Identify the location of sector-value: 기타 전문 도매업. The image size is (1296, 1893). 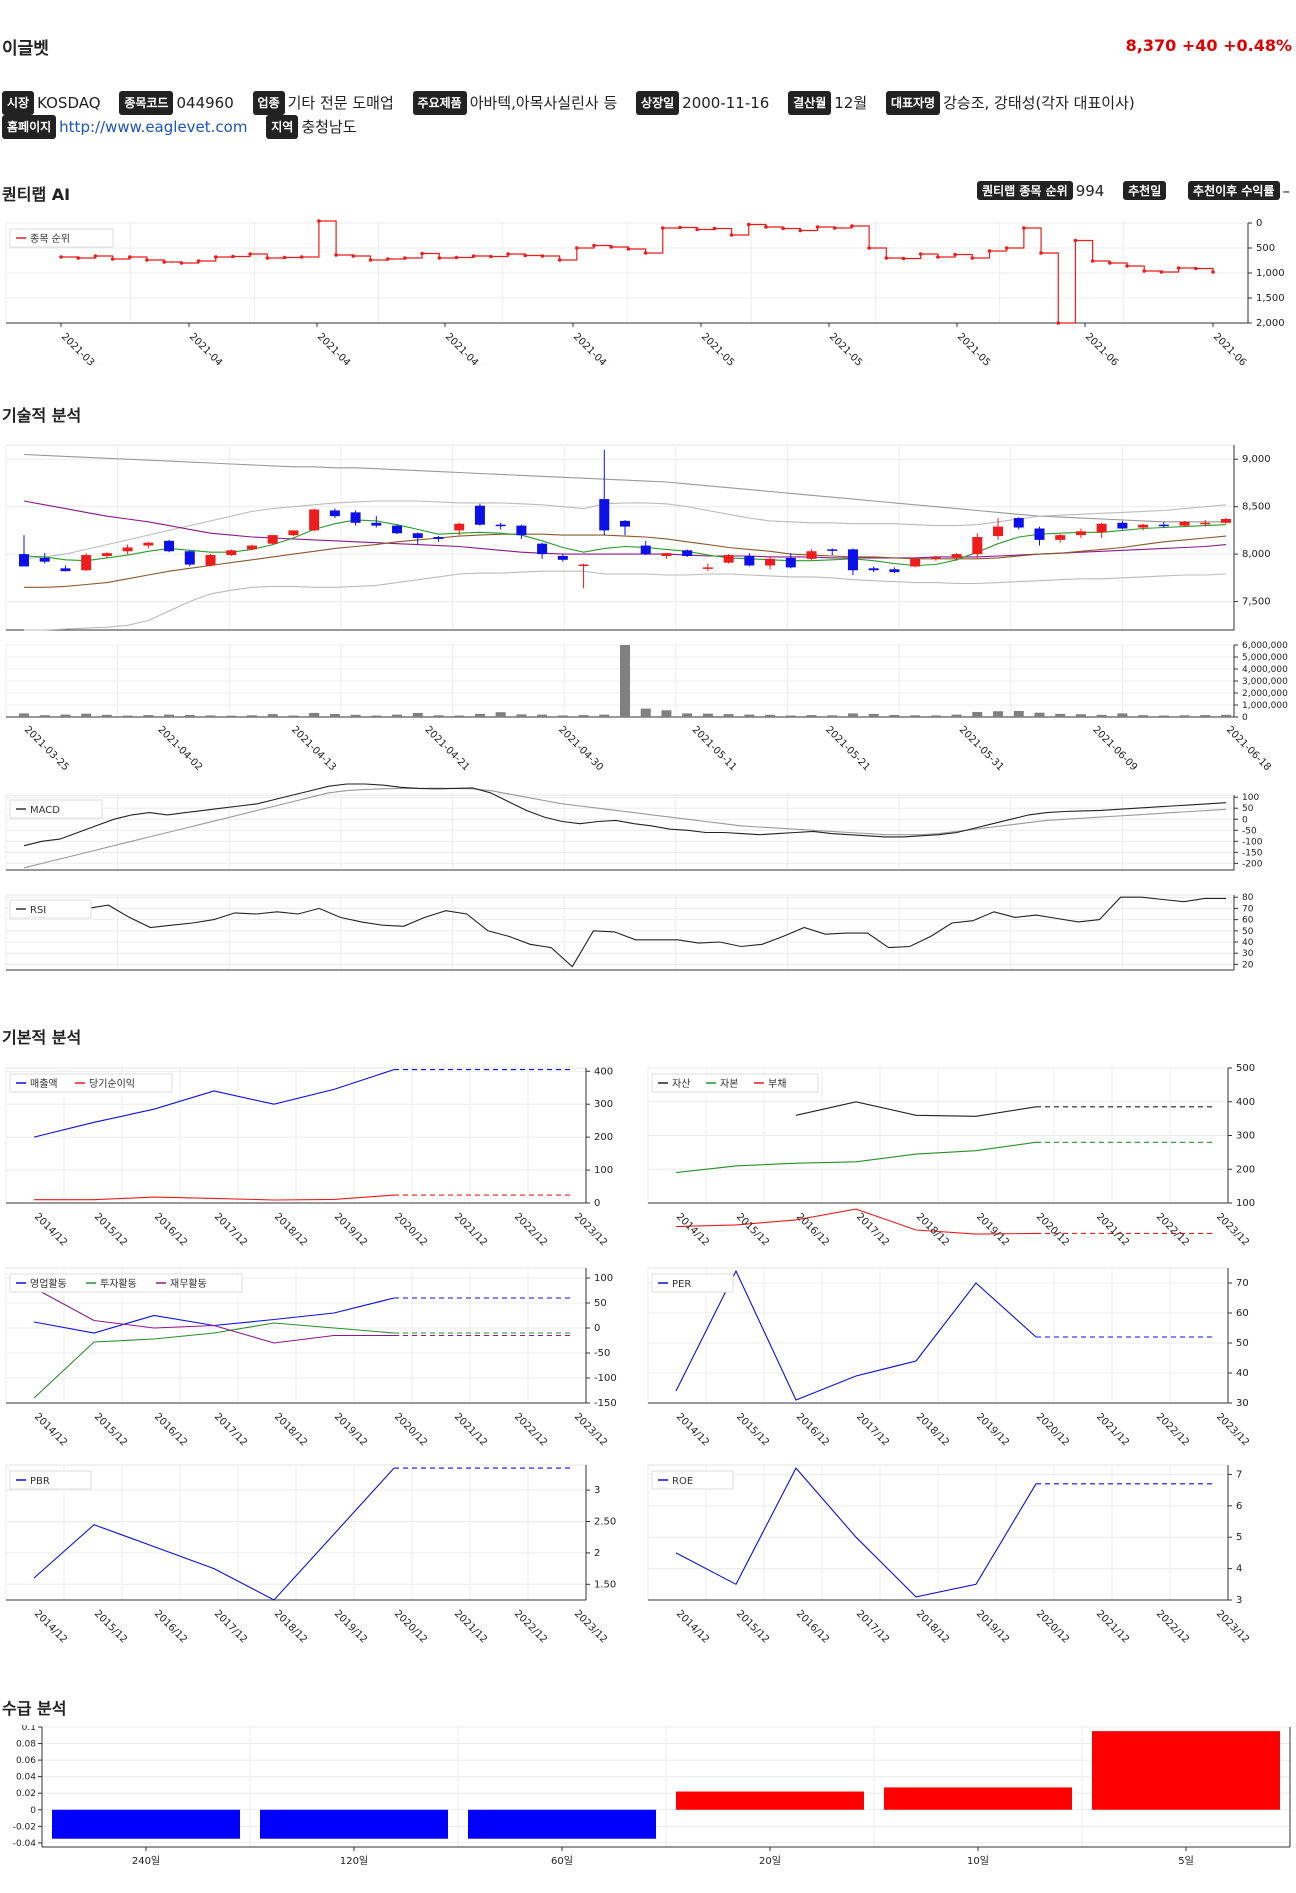
(340, 103).